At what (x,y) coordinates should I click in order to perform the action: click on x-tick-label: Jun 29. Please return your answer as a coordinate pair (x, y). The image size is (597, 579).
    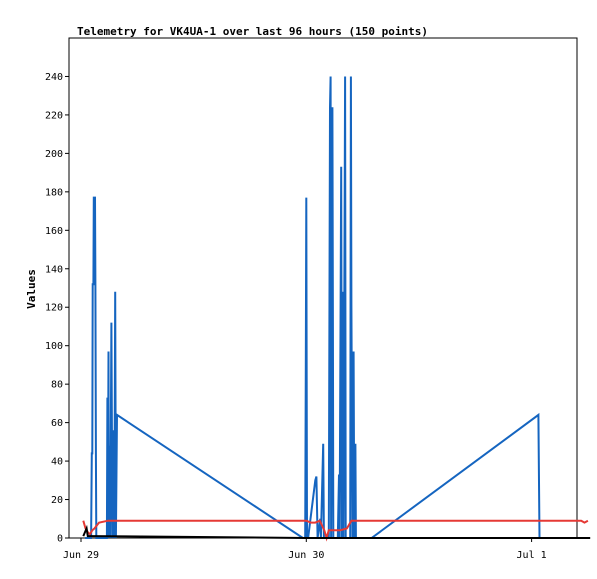
    Looking at the image, I should click on (81, 555).